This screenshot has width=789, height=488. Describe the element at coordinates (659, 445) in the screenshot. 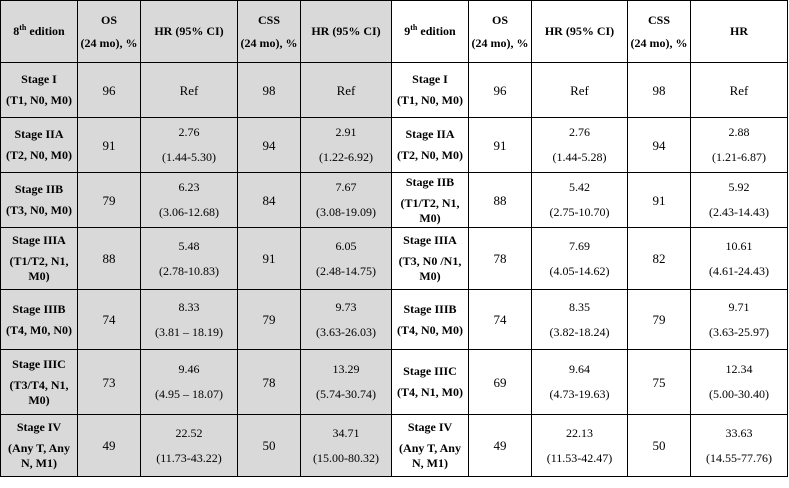

I see `css-9th-cell: 50` at that location.